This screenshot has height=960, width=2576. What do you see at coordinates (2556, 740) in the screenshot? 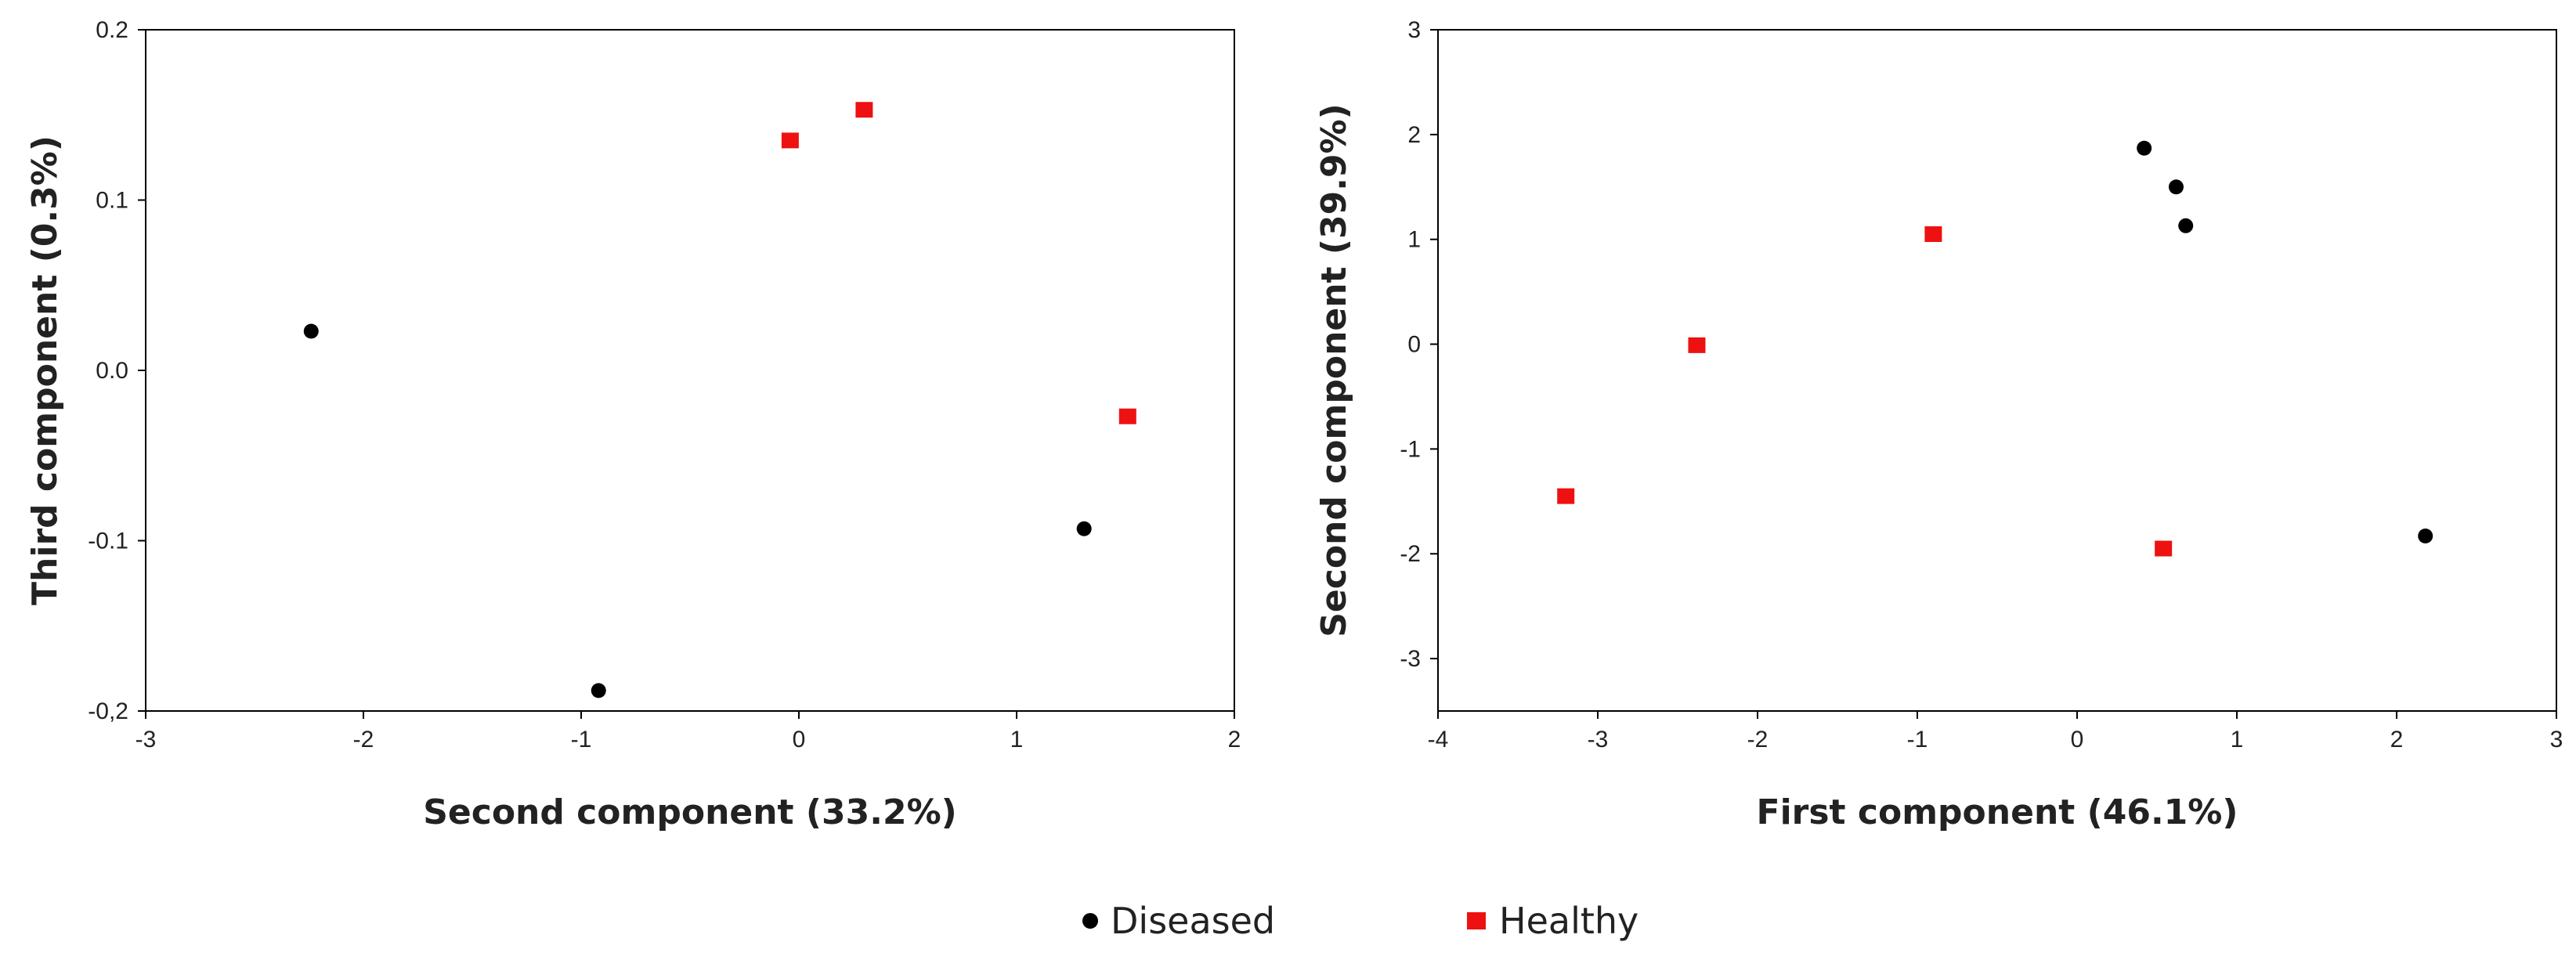
I see `x-tick-label: 3` at bounding box center [2556, 740].